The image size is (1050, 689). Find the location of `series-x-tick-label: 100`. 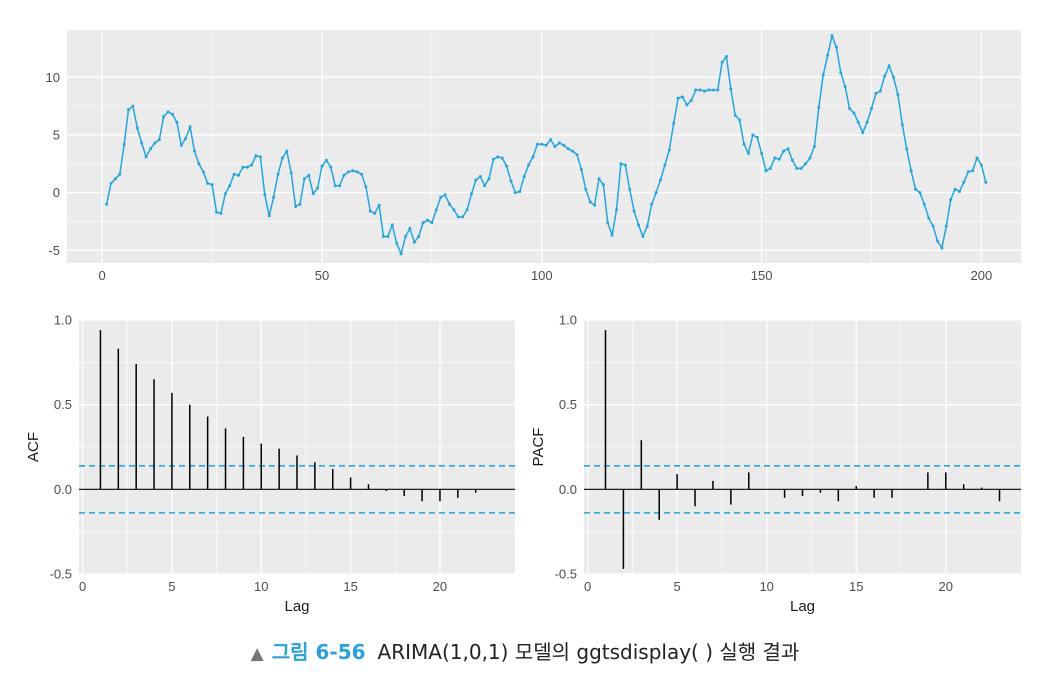

series-x-tick-label: 100 is located at coordinates (542, 275).